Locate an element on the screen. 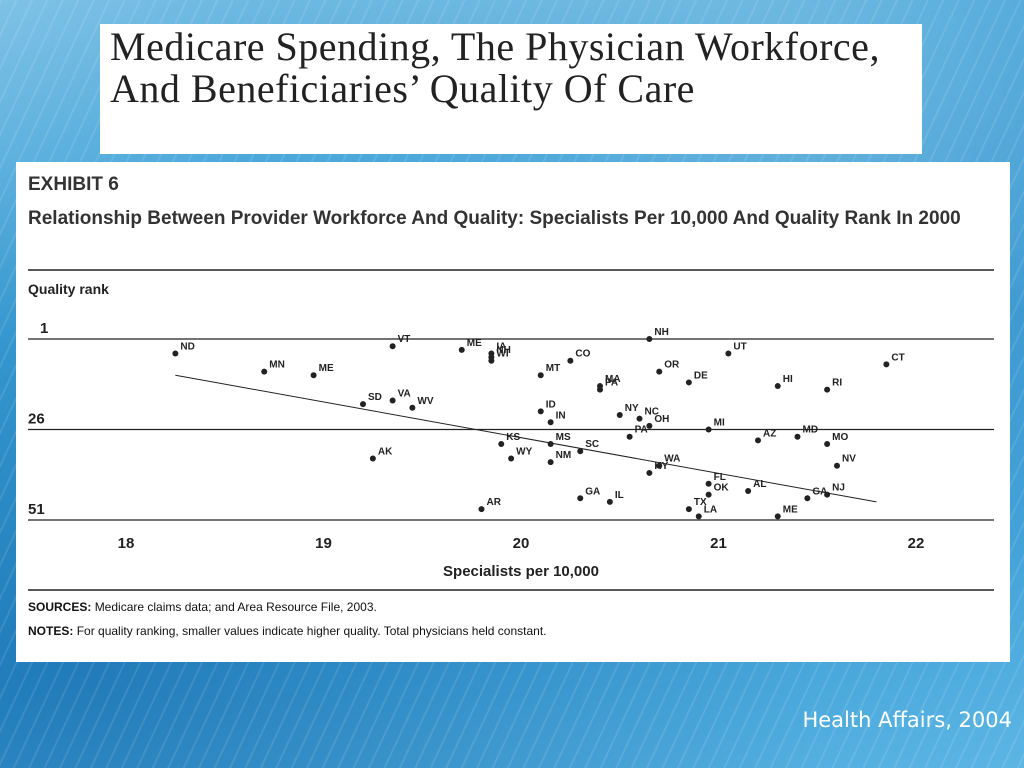 This screenshot has height=768, width=1024. point-label: MA is located at coordinates (613, 379).